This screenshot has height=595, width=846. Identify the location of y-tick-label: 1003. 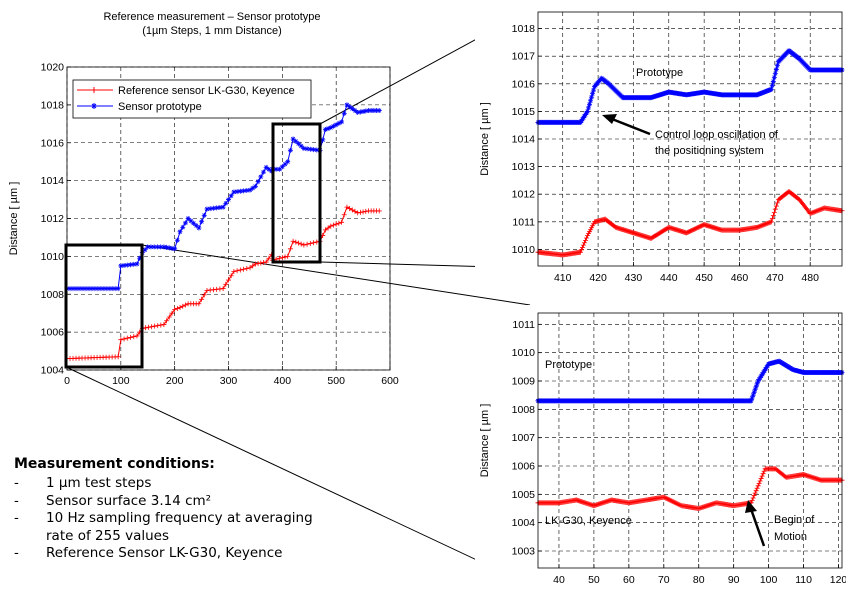
(524, 552).